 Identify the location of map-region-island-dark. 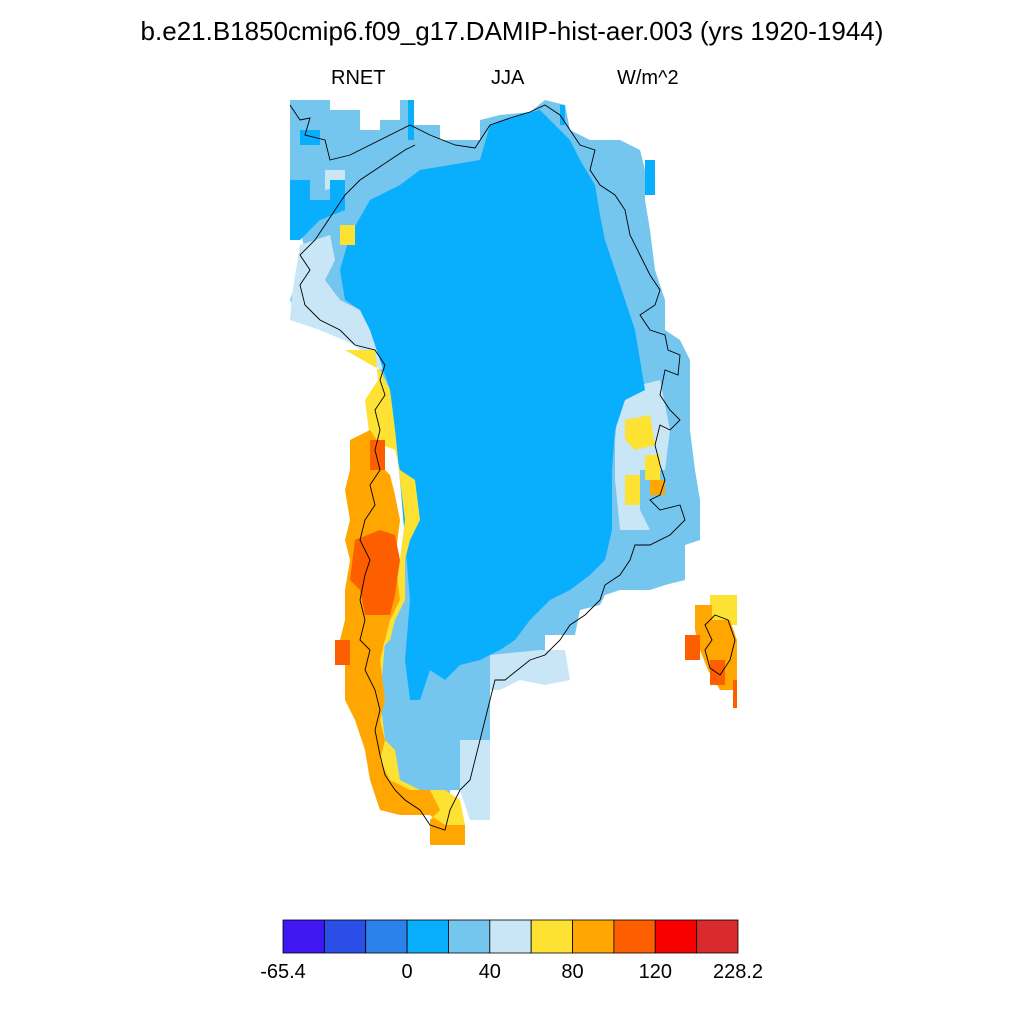
(711, 671).